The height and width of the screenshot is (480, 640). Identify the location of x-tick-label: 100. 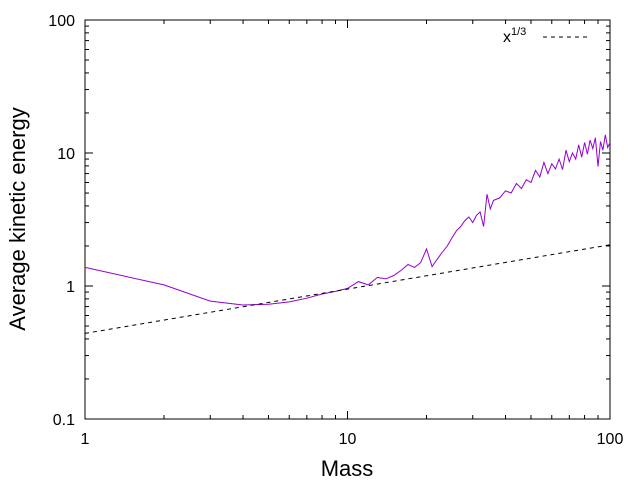
(610, 439).